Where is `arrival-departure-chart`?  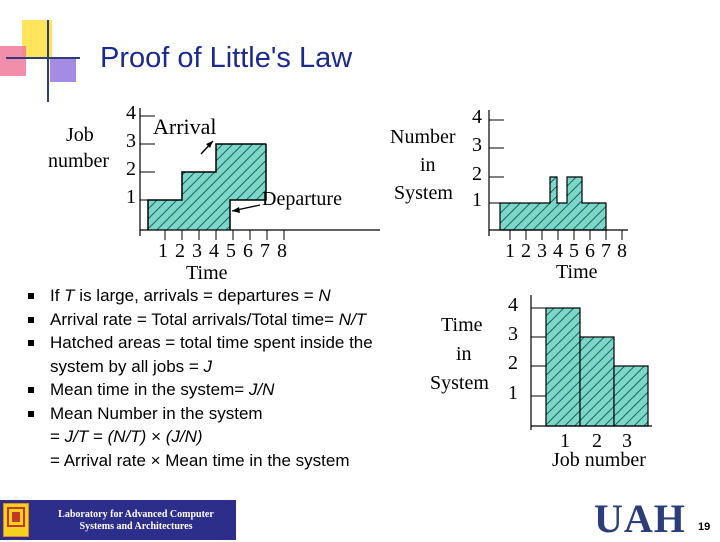
arrival-departure-chart is located at coordinates (259, 174).